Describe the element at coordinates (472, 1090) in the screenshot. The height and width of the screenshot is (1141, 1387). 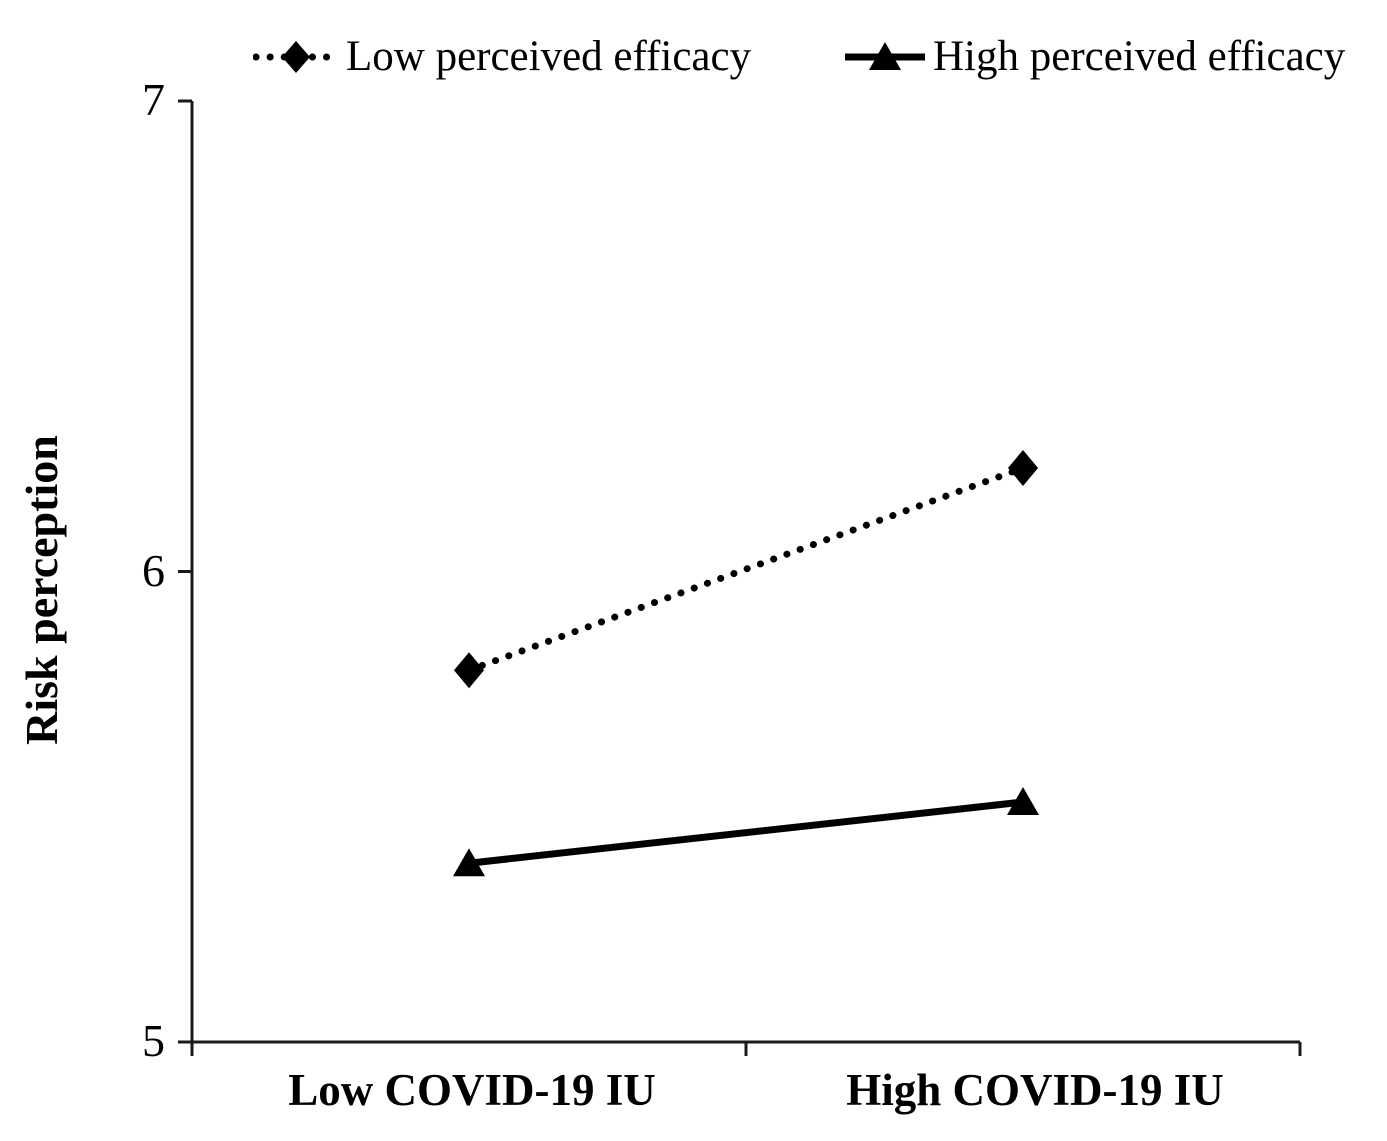
I see `x-category-label-low: Low COVID-19 IU` at that location.